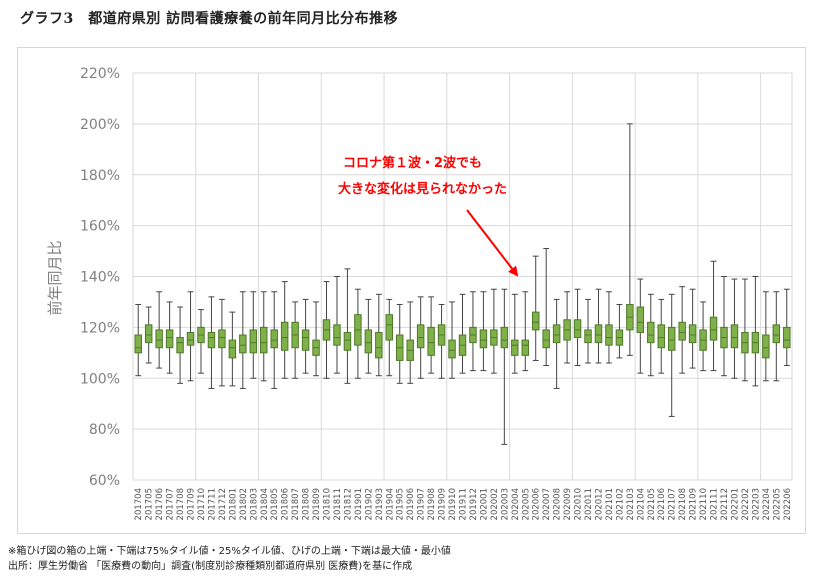  I want to click on x-tick-label: 202206, so click(788, 504).